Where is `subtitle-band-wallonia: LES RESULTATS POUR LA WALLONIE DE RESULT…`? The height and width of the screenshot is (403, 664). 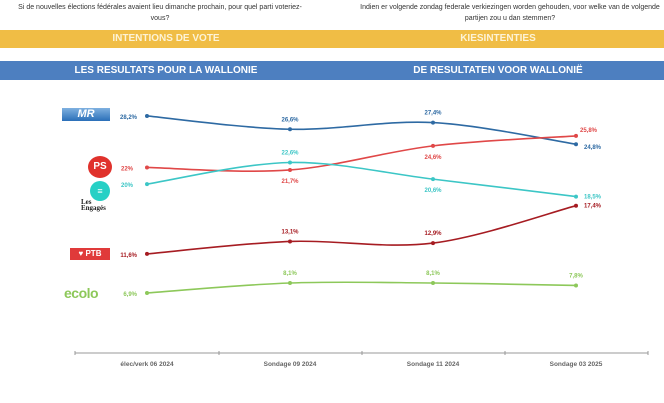
subtitle-band-wallonia: LES RESULTATS POUR LA WALLONIE DE RESULT… is located at coordinates (332, 70).